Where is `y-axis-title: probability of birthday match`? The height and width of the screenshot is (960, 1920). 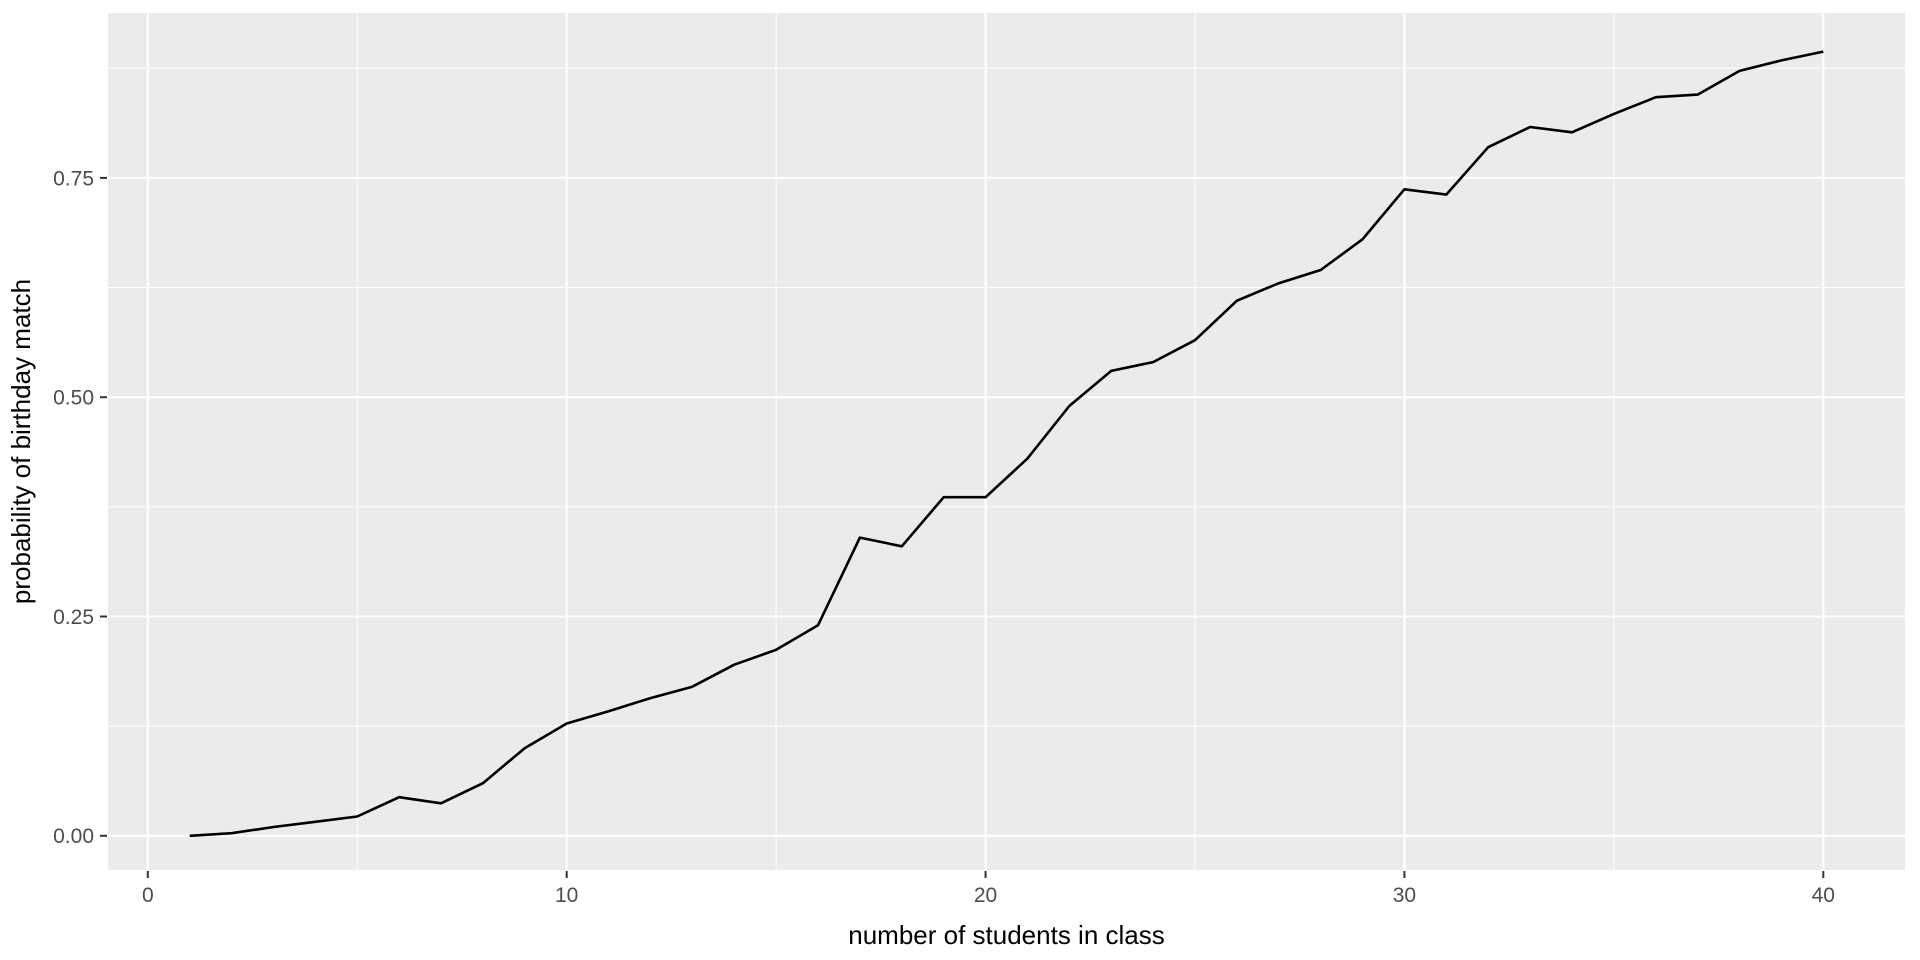 y-axis-title: probability of birthday match is located at coordinates (21, 441).